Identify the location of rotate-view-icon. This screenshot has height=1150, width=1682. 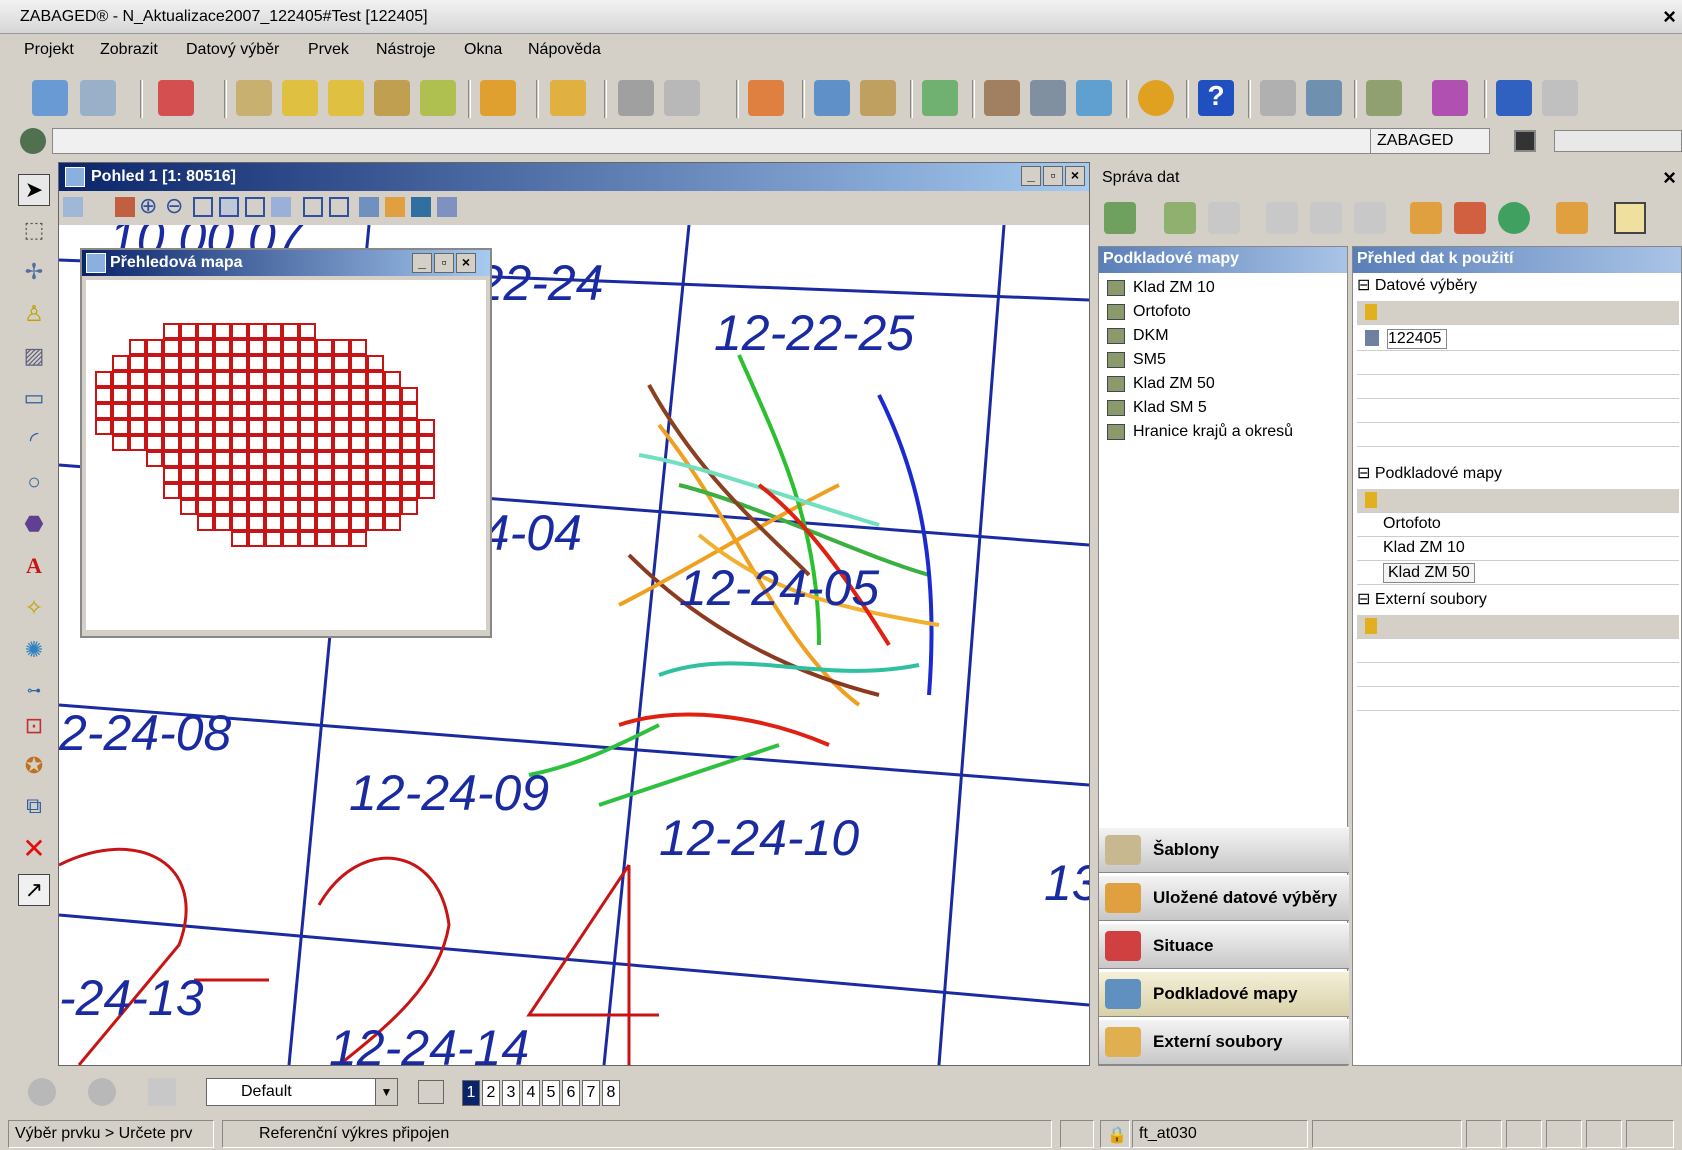
(255, 207).